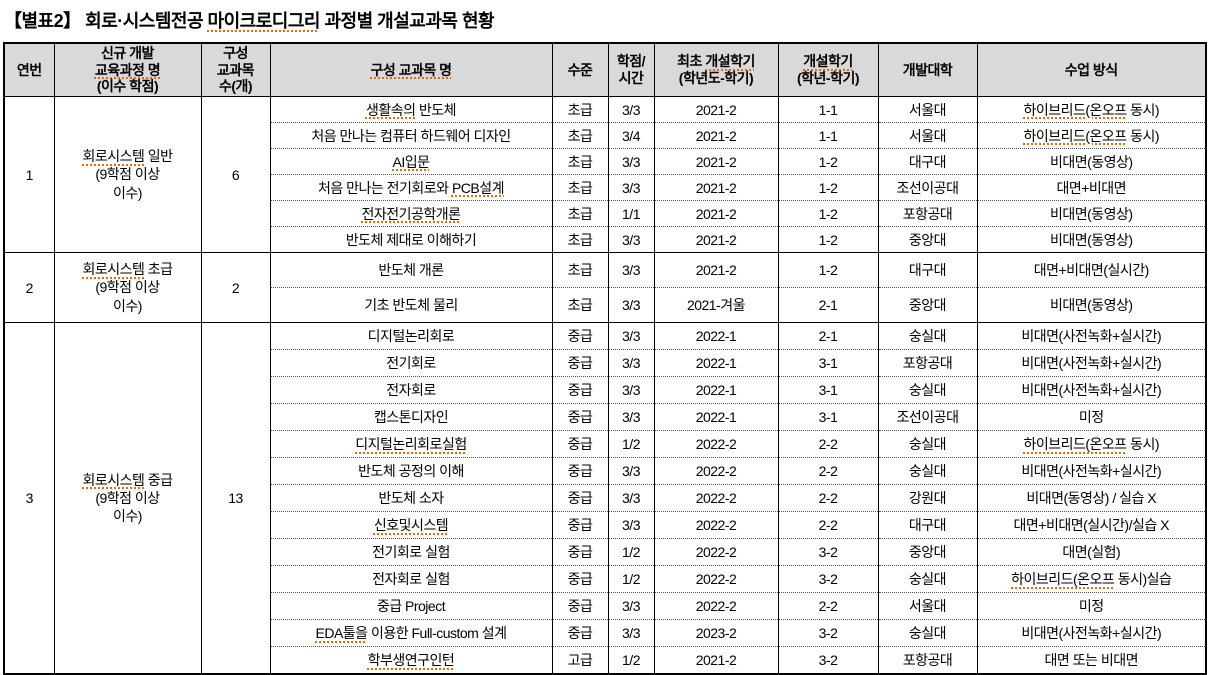 Image resolution: width=1209 pixels, height=675 pixels. I want to click on cell-course-name: 처음 만나는 전기회로와 PCB설계, so click(411, 187).